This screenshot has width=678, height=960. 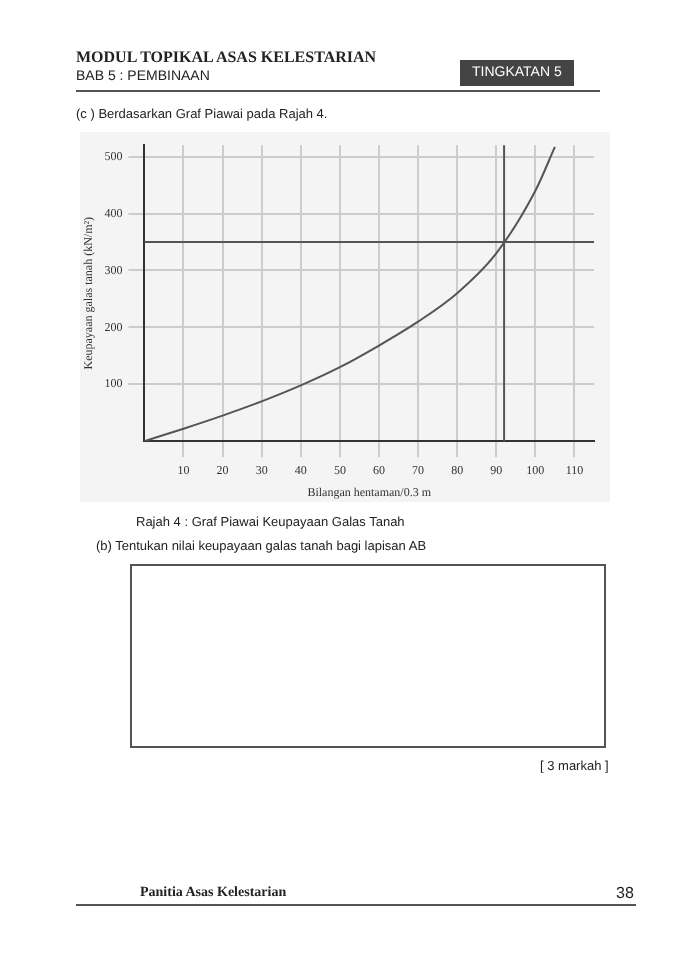 I want to click on text: 38, so click(x=625, y=893).